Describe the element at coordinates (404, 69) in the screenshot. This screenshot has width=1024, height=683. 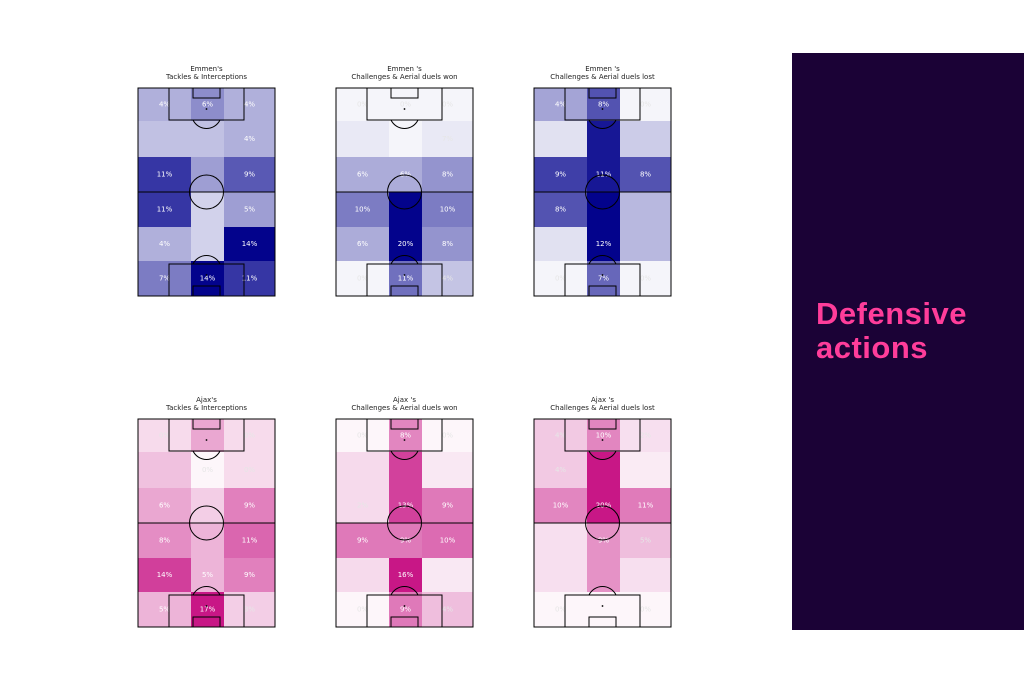
I see `chart-title-line: Emmen 's` at that location.